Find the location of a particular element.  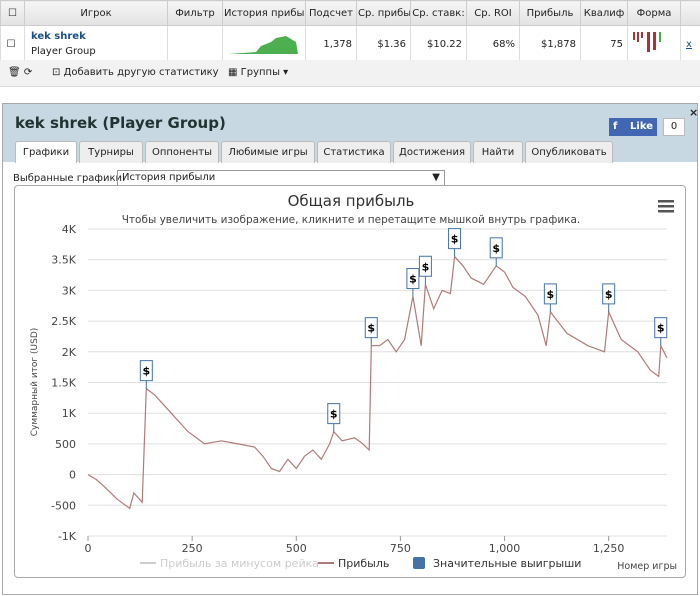

tab: Оппоненты is located at coordinates (182, 152).